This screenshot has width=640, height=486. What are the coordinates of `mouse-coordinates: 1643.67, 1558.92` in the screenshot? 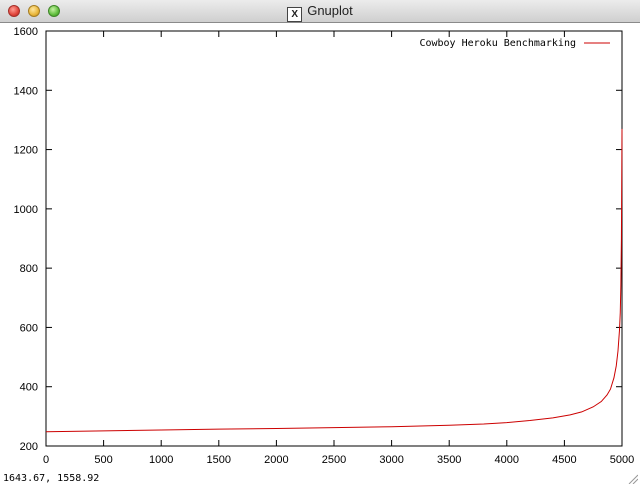 It's located at (51, 478).